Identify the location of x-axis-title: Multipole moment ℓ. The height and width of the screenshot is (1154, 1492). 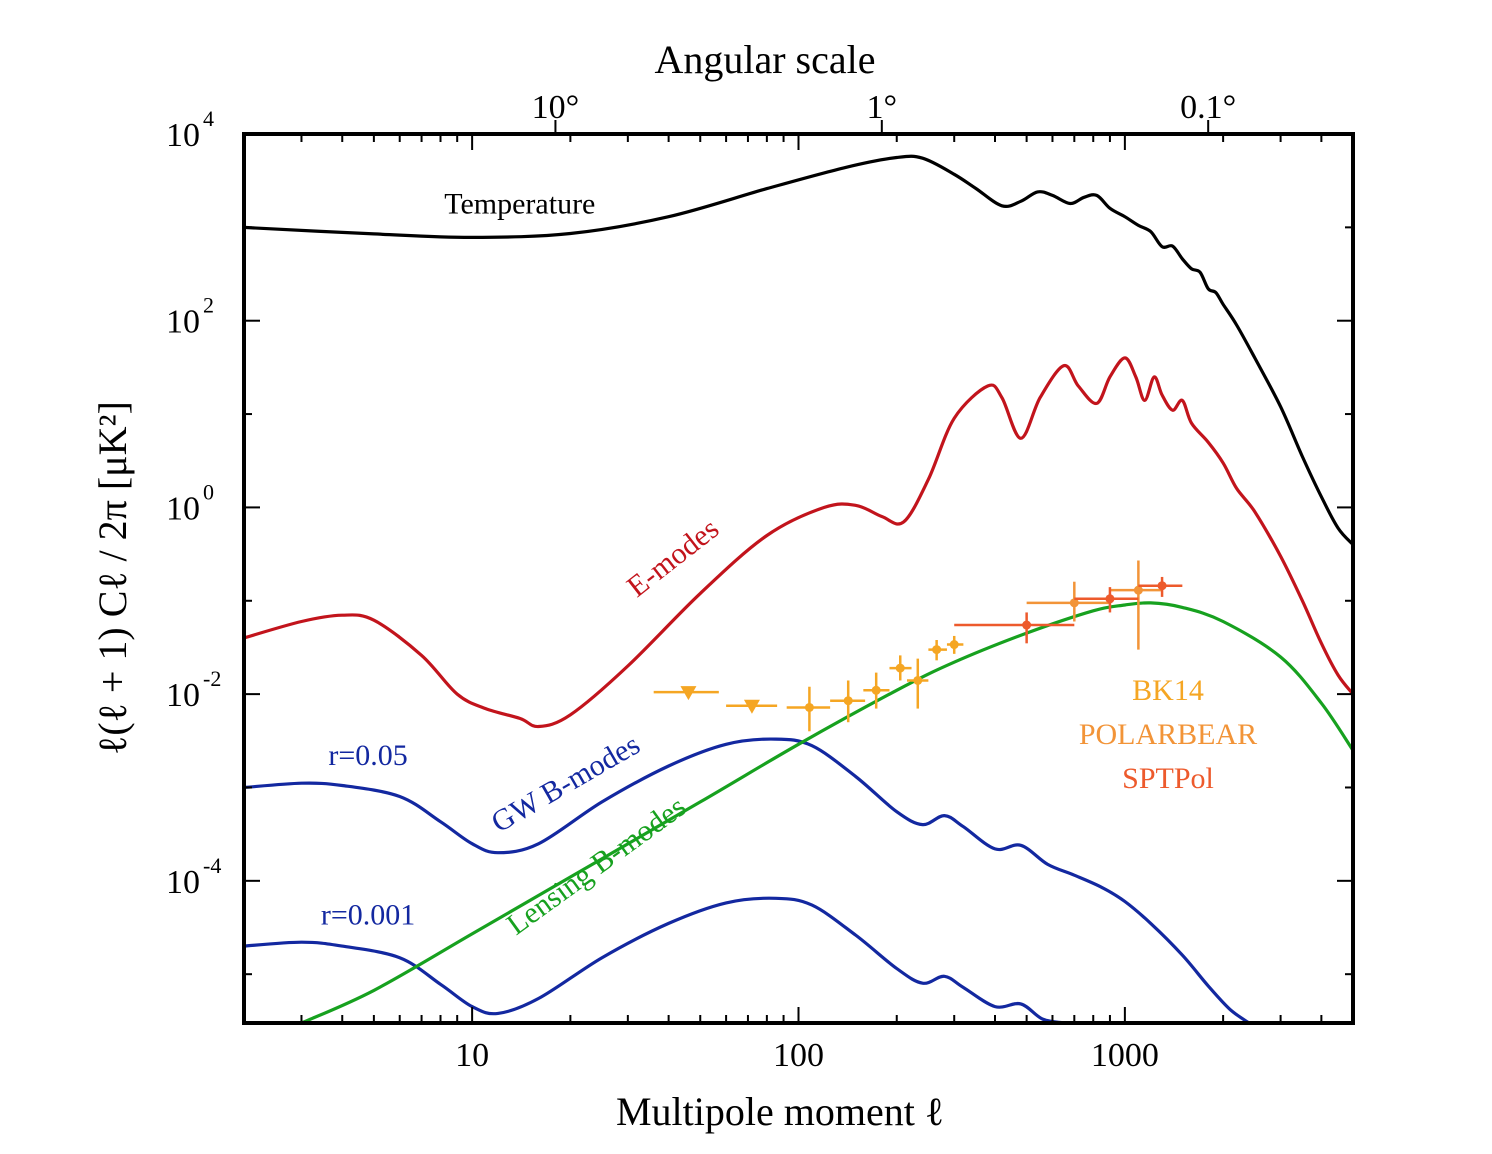
(780, 1111).